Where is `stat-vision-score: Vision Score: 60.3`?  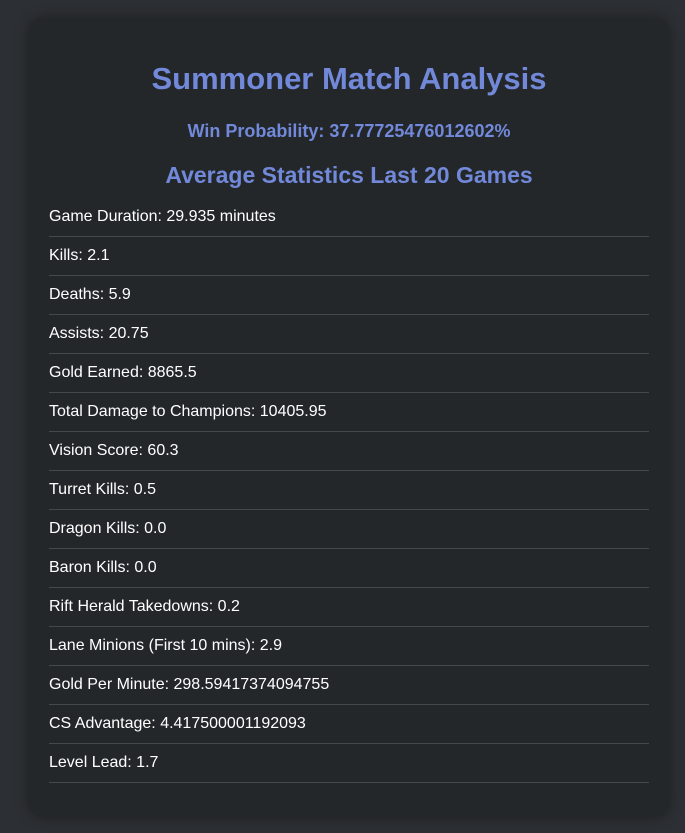
stat-vision-score: Vision Score: 60.3 is located at coordinates (349, 451).